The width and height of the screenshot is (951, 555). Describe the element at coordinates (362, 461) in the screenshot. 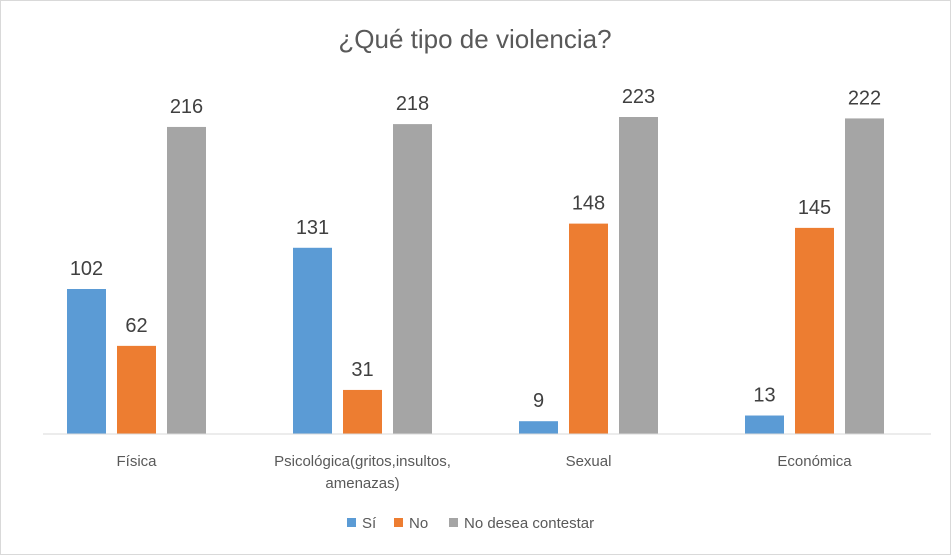

I see `category-label: Psicológica(gritos,insultos,` at that location.